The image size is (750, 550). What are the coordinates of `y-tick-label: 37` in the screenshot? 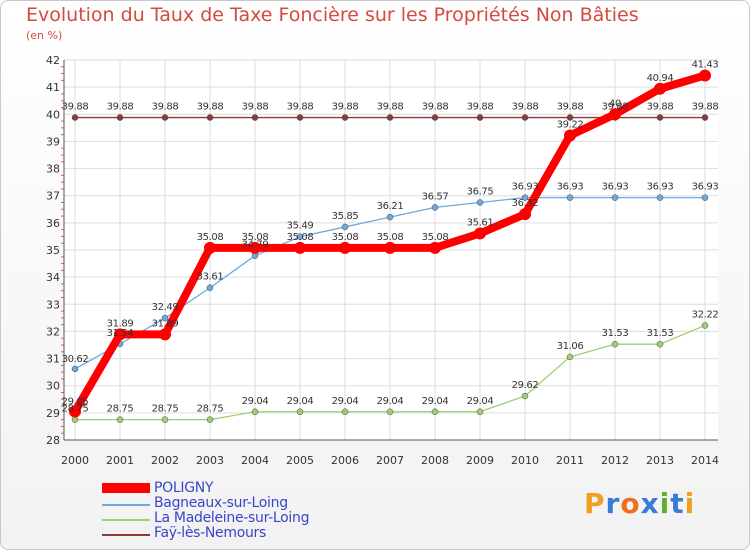 It's located at (53, 196).